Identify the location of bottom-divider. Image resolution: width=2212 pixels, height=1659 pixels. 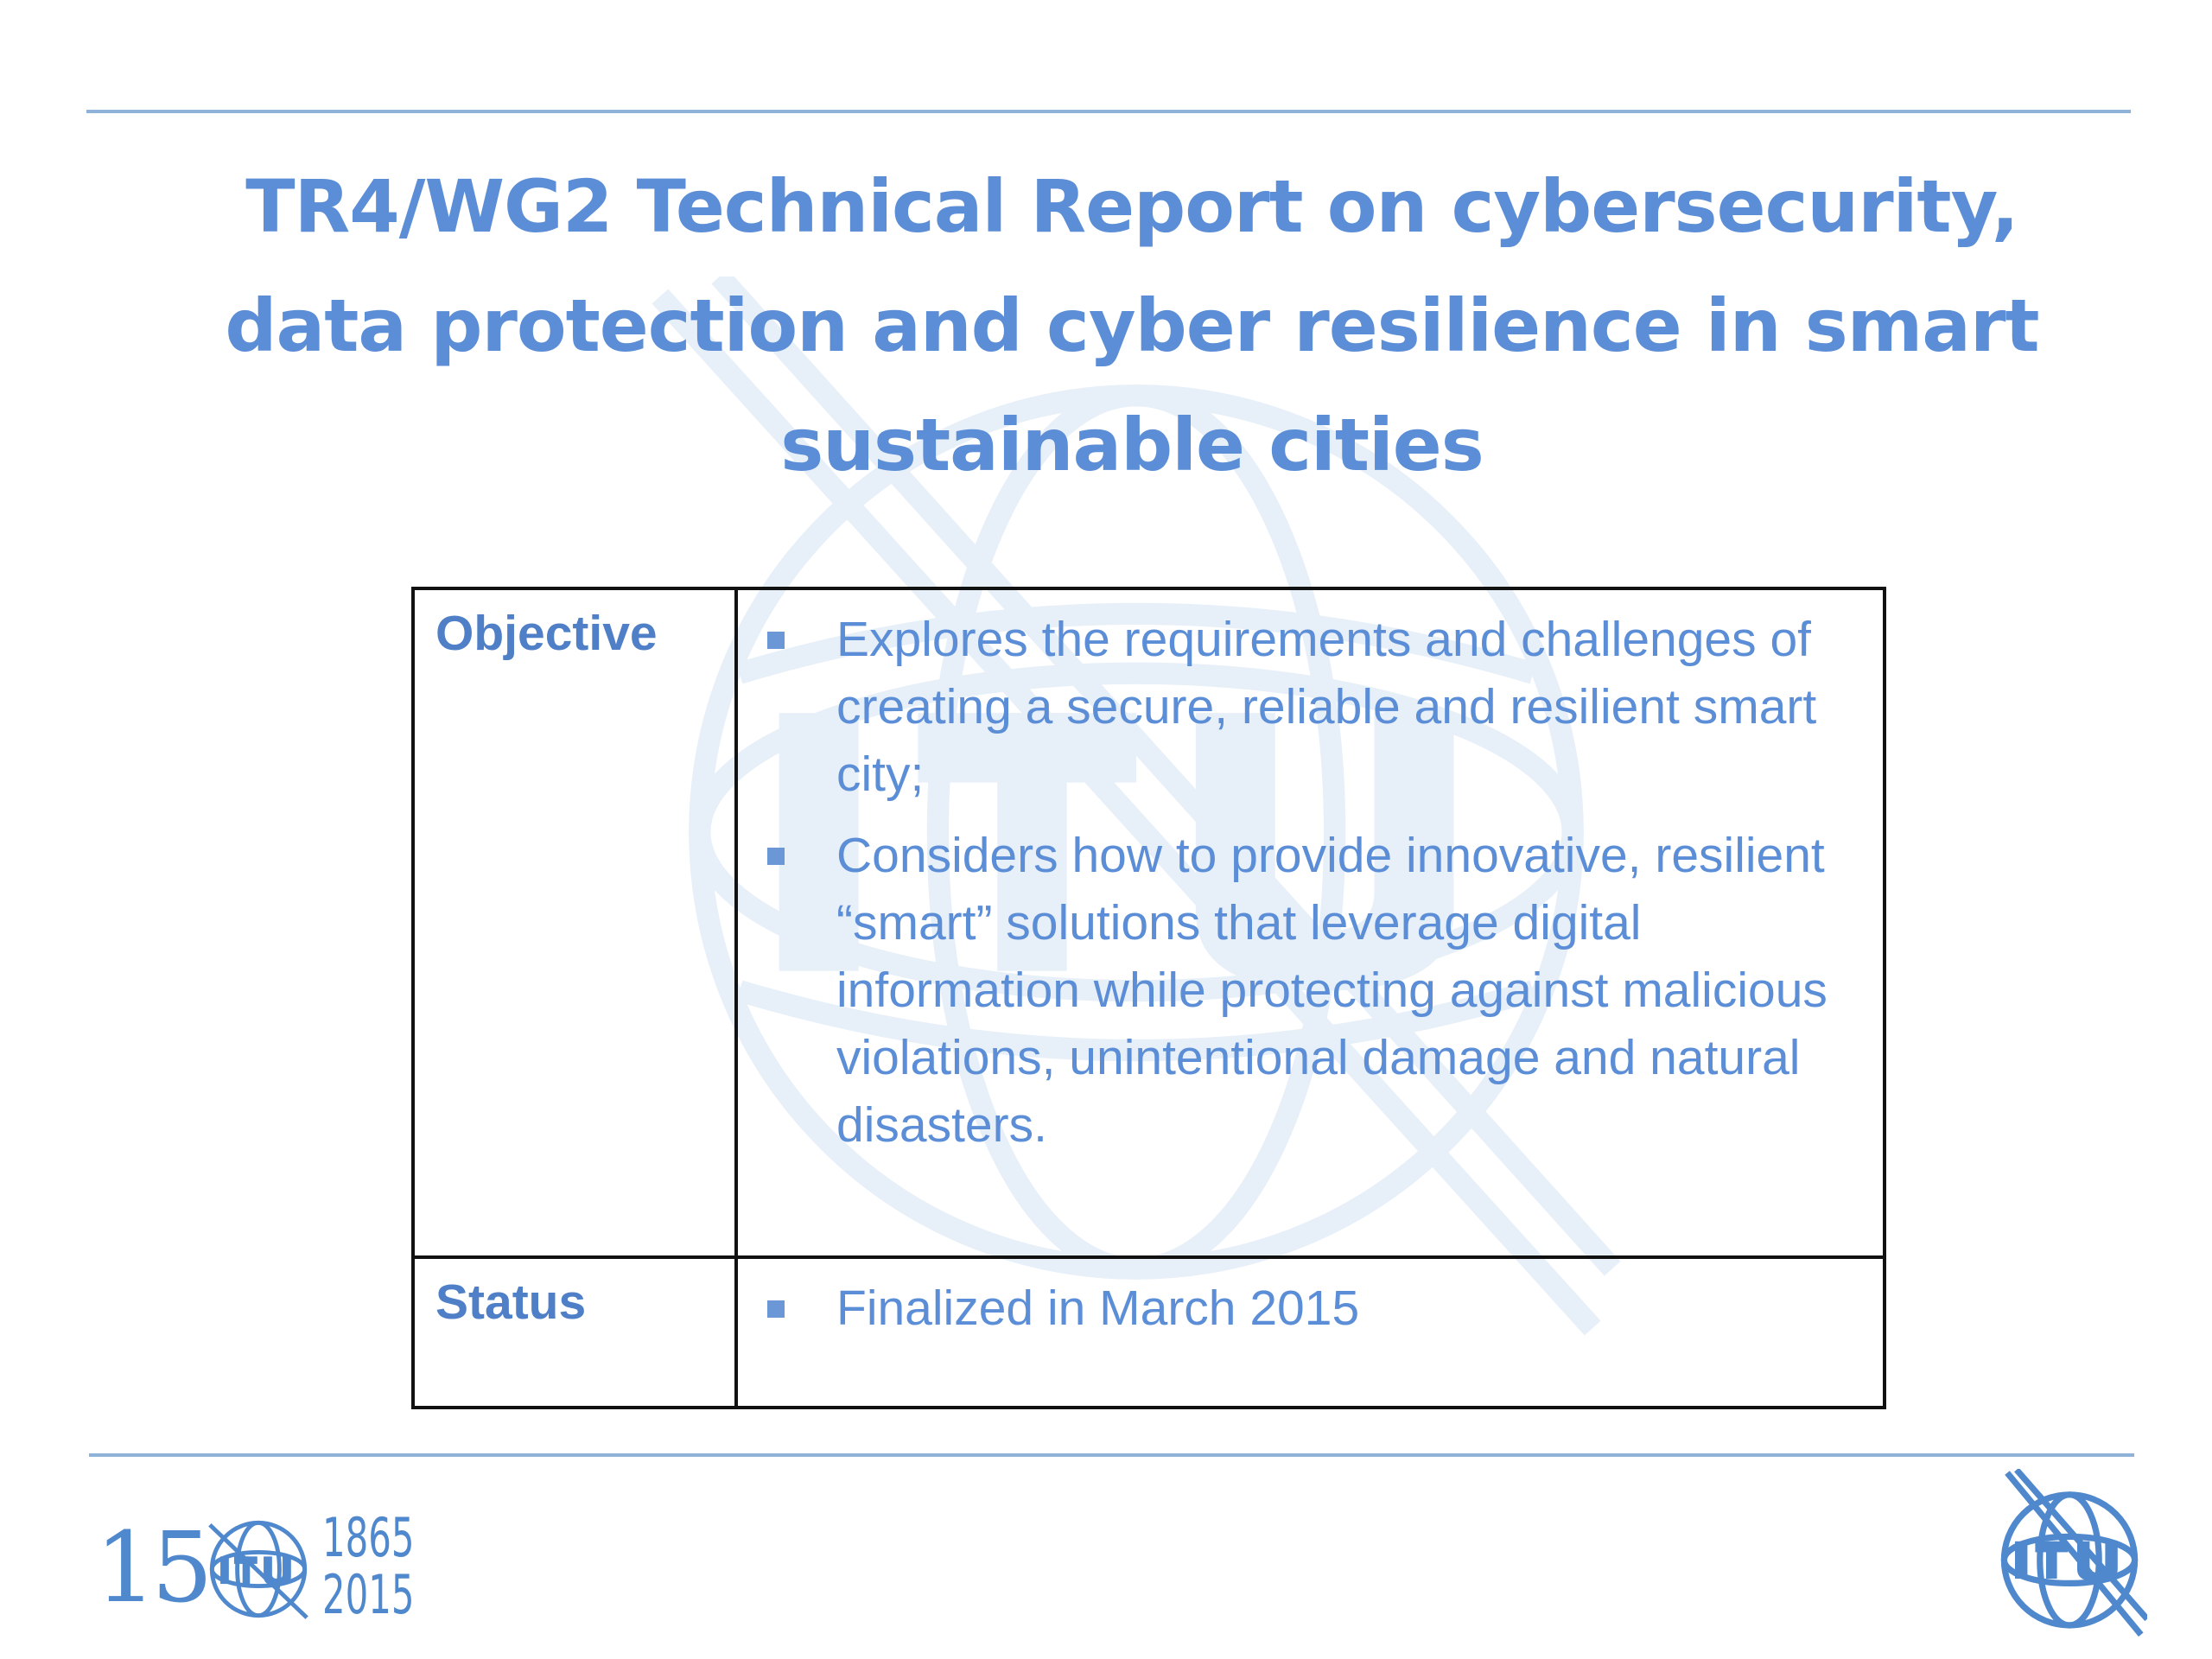
(1111, 1455).